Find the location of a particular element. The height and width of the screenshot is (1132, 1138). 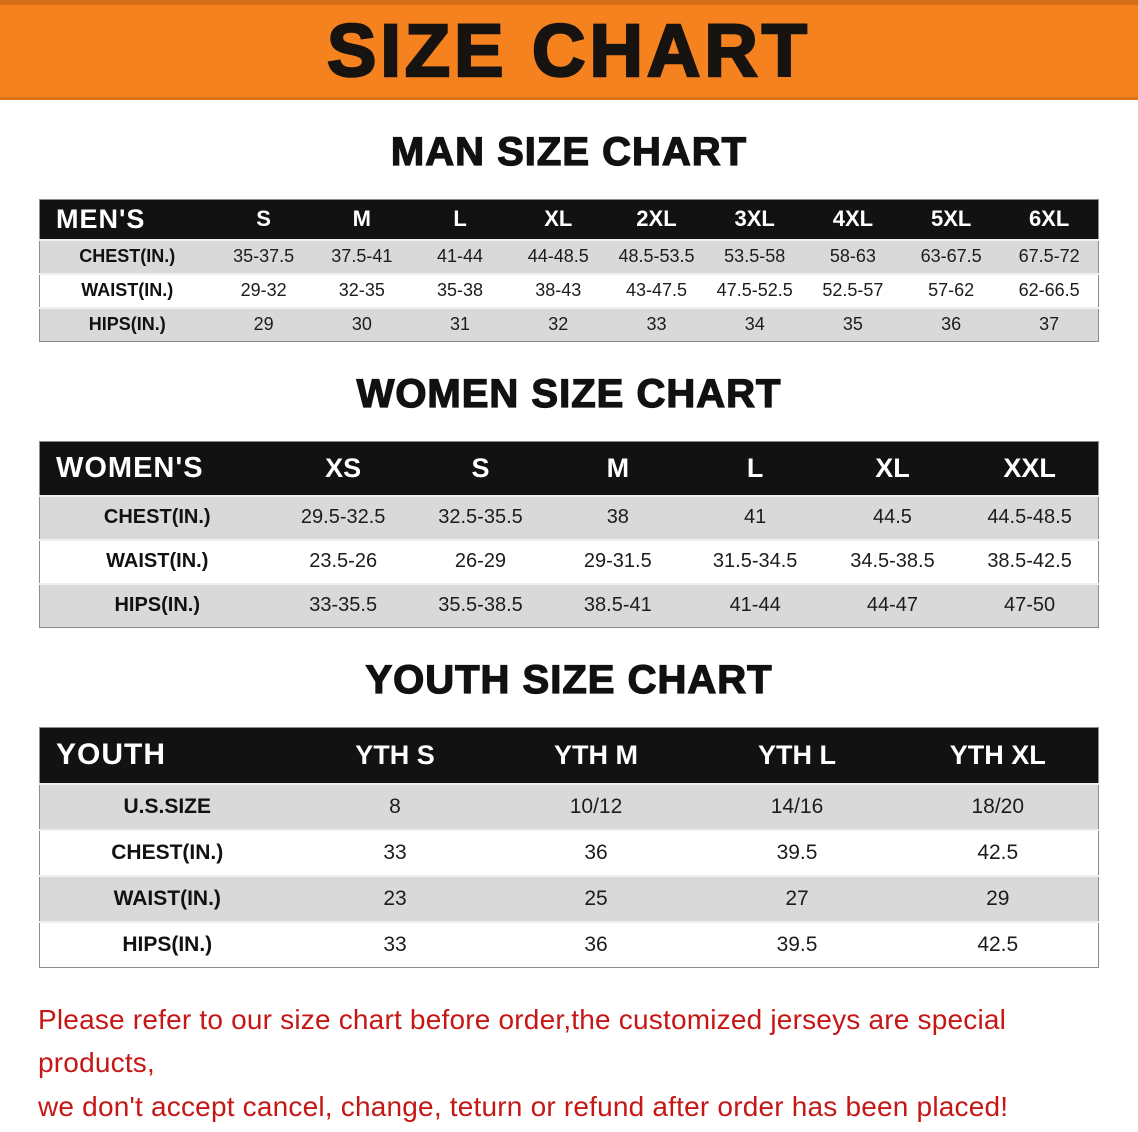

table-cell: 18/20 is located at coordinates (998, 806).